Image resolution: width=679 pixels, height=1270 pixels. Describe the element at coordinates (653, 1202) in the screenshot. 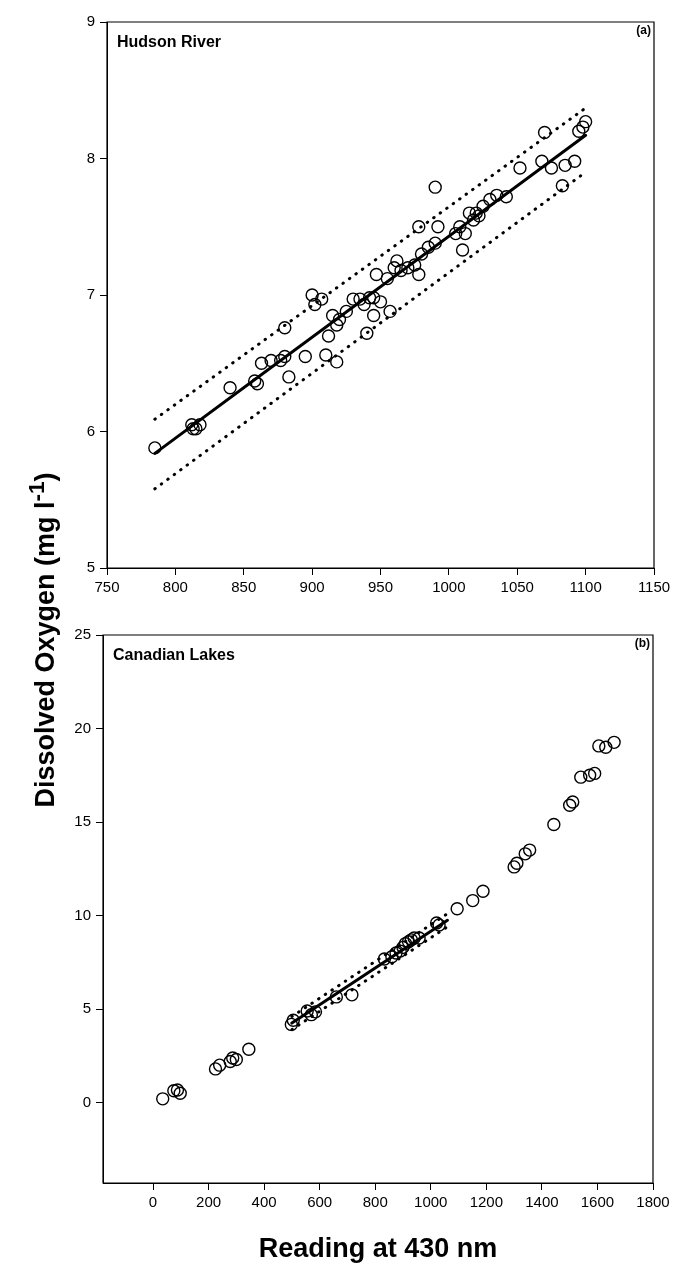

I see `x-tick-label: 1800` at that location.